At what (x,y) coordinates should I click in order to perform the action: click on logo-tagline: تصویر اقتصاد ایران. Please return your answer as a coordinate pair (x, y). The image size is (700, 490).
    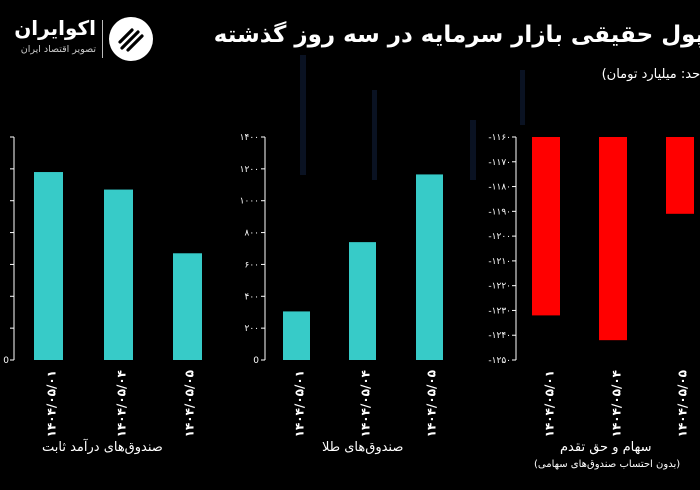
    Looking at the image, I should click on (58, 49).